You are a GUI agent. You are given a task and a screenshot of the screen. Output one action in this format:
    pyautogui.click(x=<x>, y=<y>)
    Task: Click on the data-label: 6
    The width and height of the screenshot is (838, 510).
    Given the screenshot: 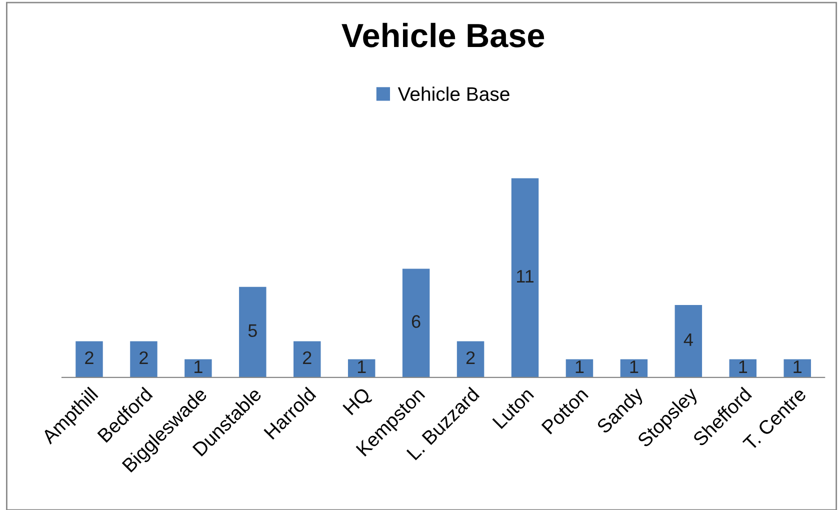 What is the action you would take?
    pyautogui.click(x=416, y=321)
    